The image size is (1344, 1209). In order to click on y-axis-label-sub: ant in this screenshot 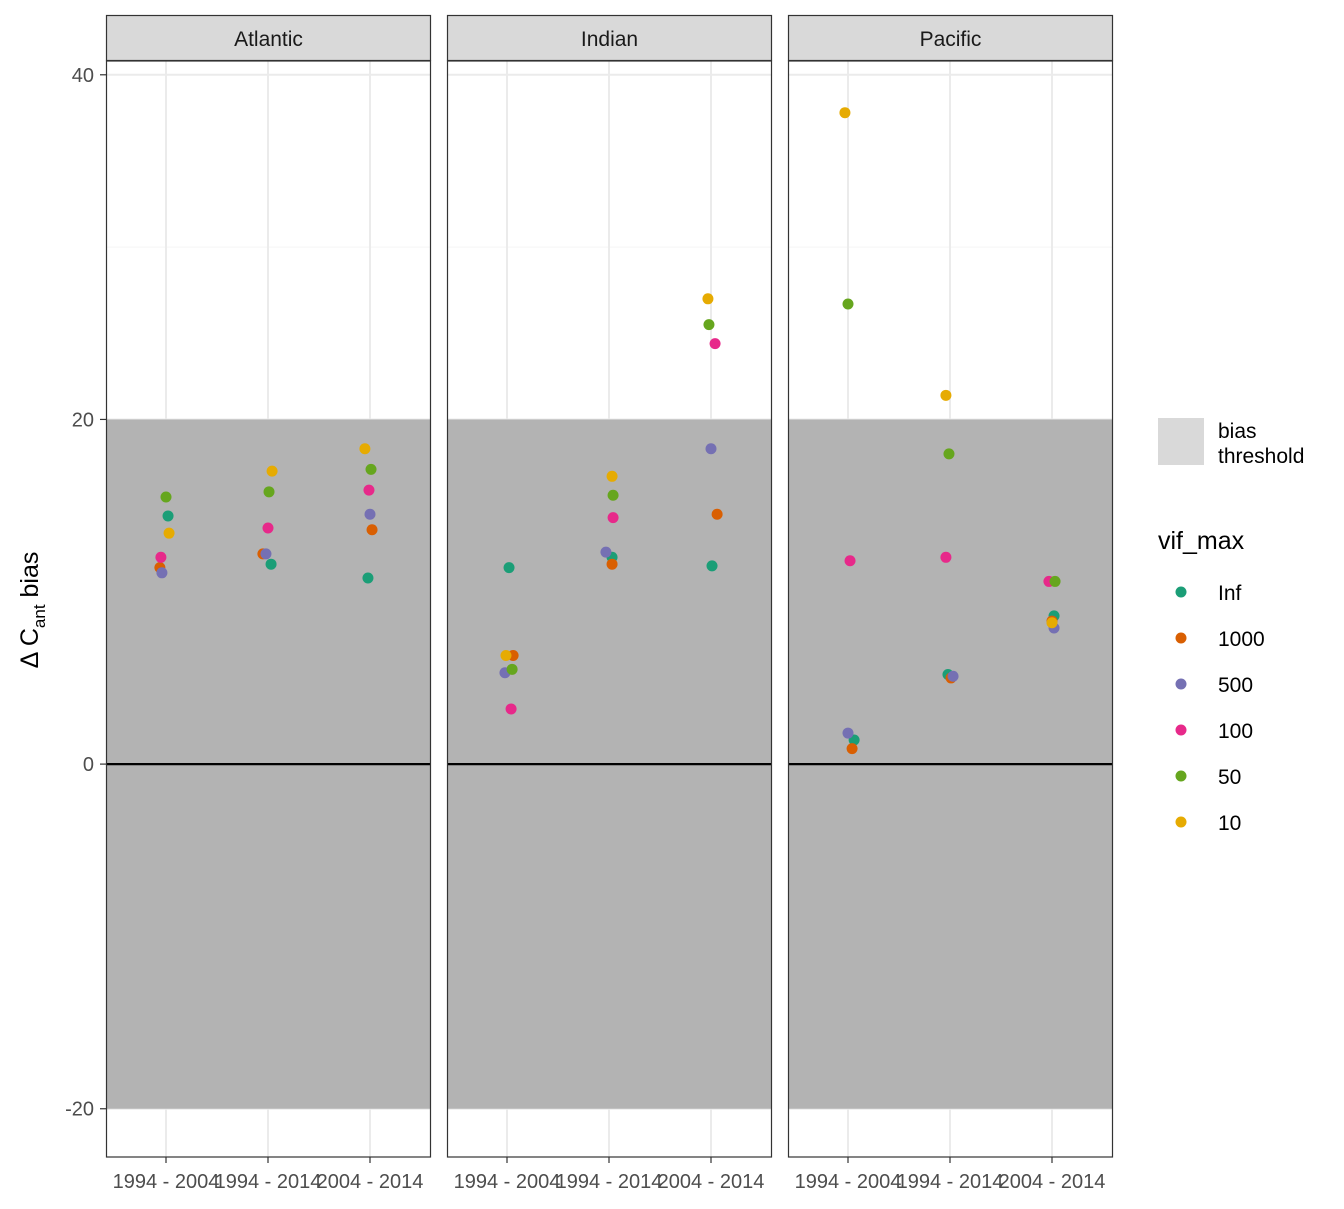, I will do `click(39, 616)`.